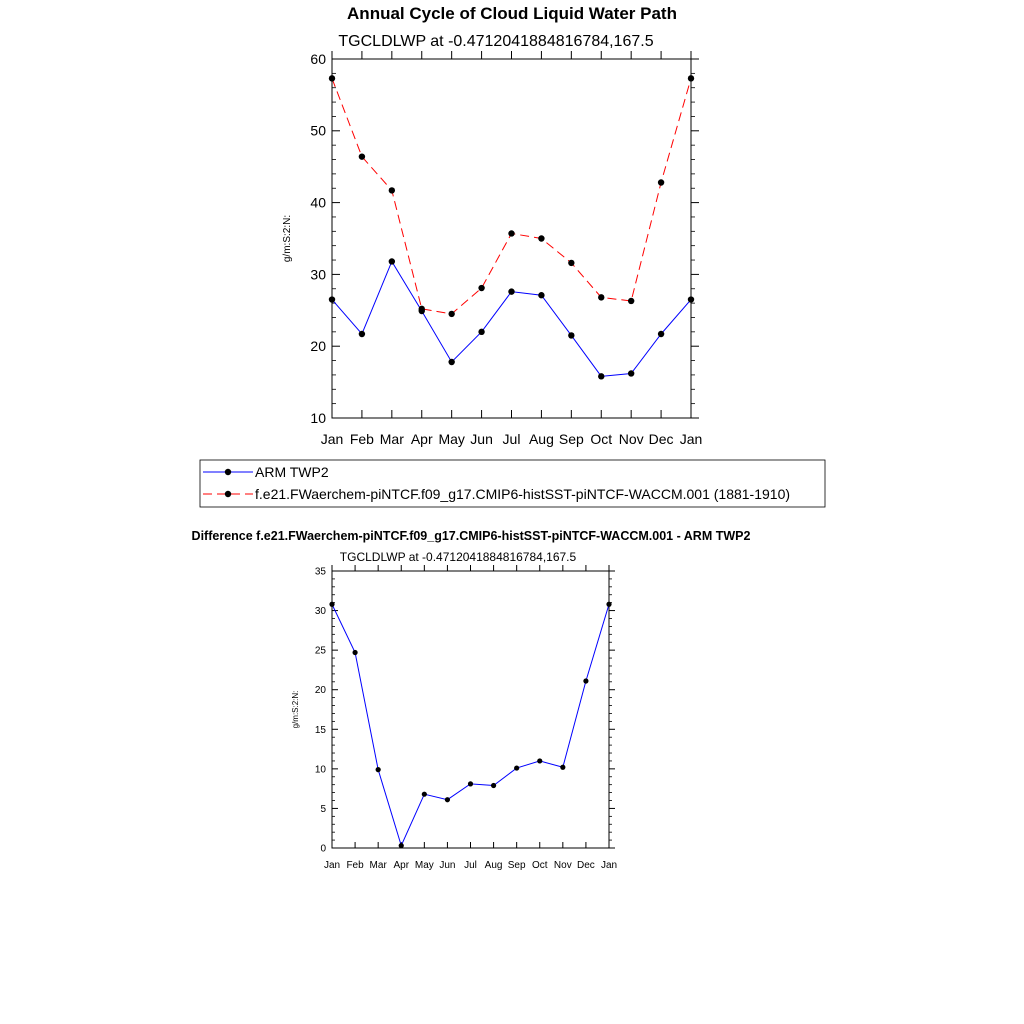 The height and width of the screenshot is (1024, 1024). Describe the element at coordinates (512, 13) in the screenshot. I see `main-title: Annual Cycle of Cloud Liquid Water Path` at that location.